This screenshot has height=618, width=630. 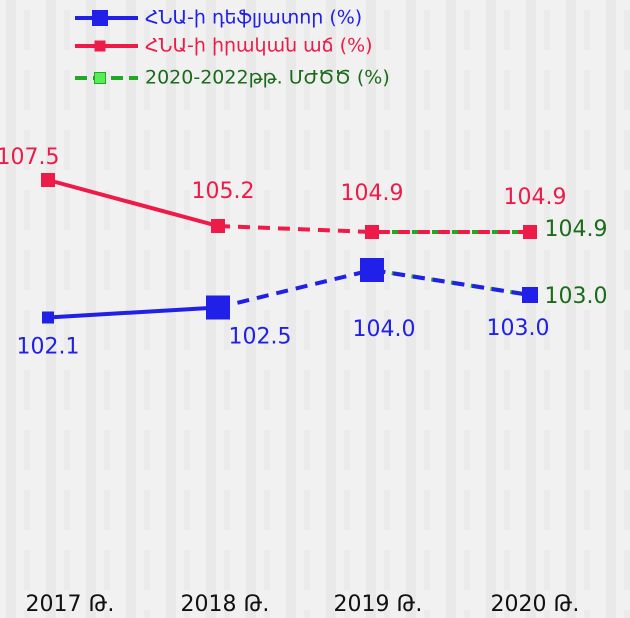 I want to click on x-tick-label: 2020 Թ., so click(x=535, y=604).